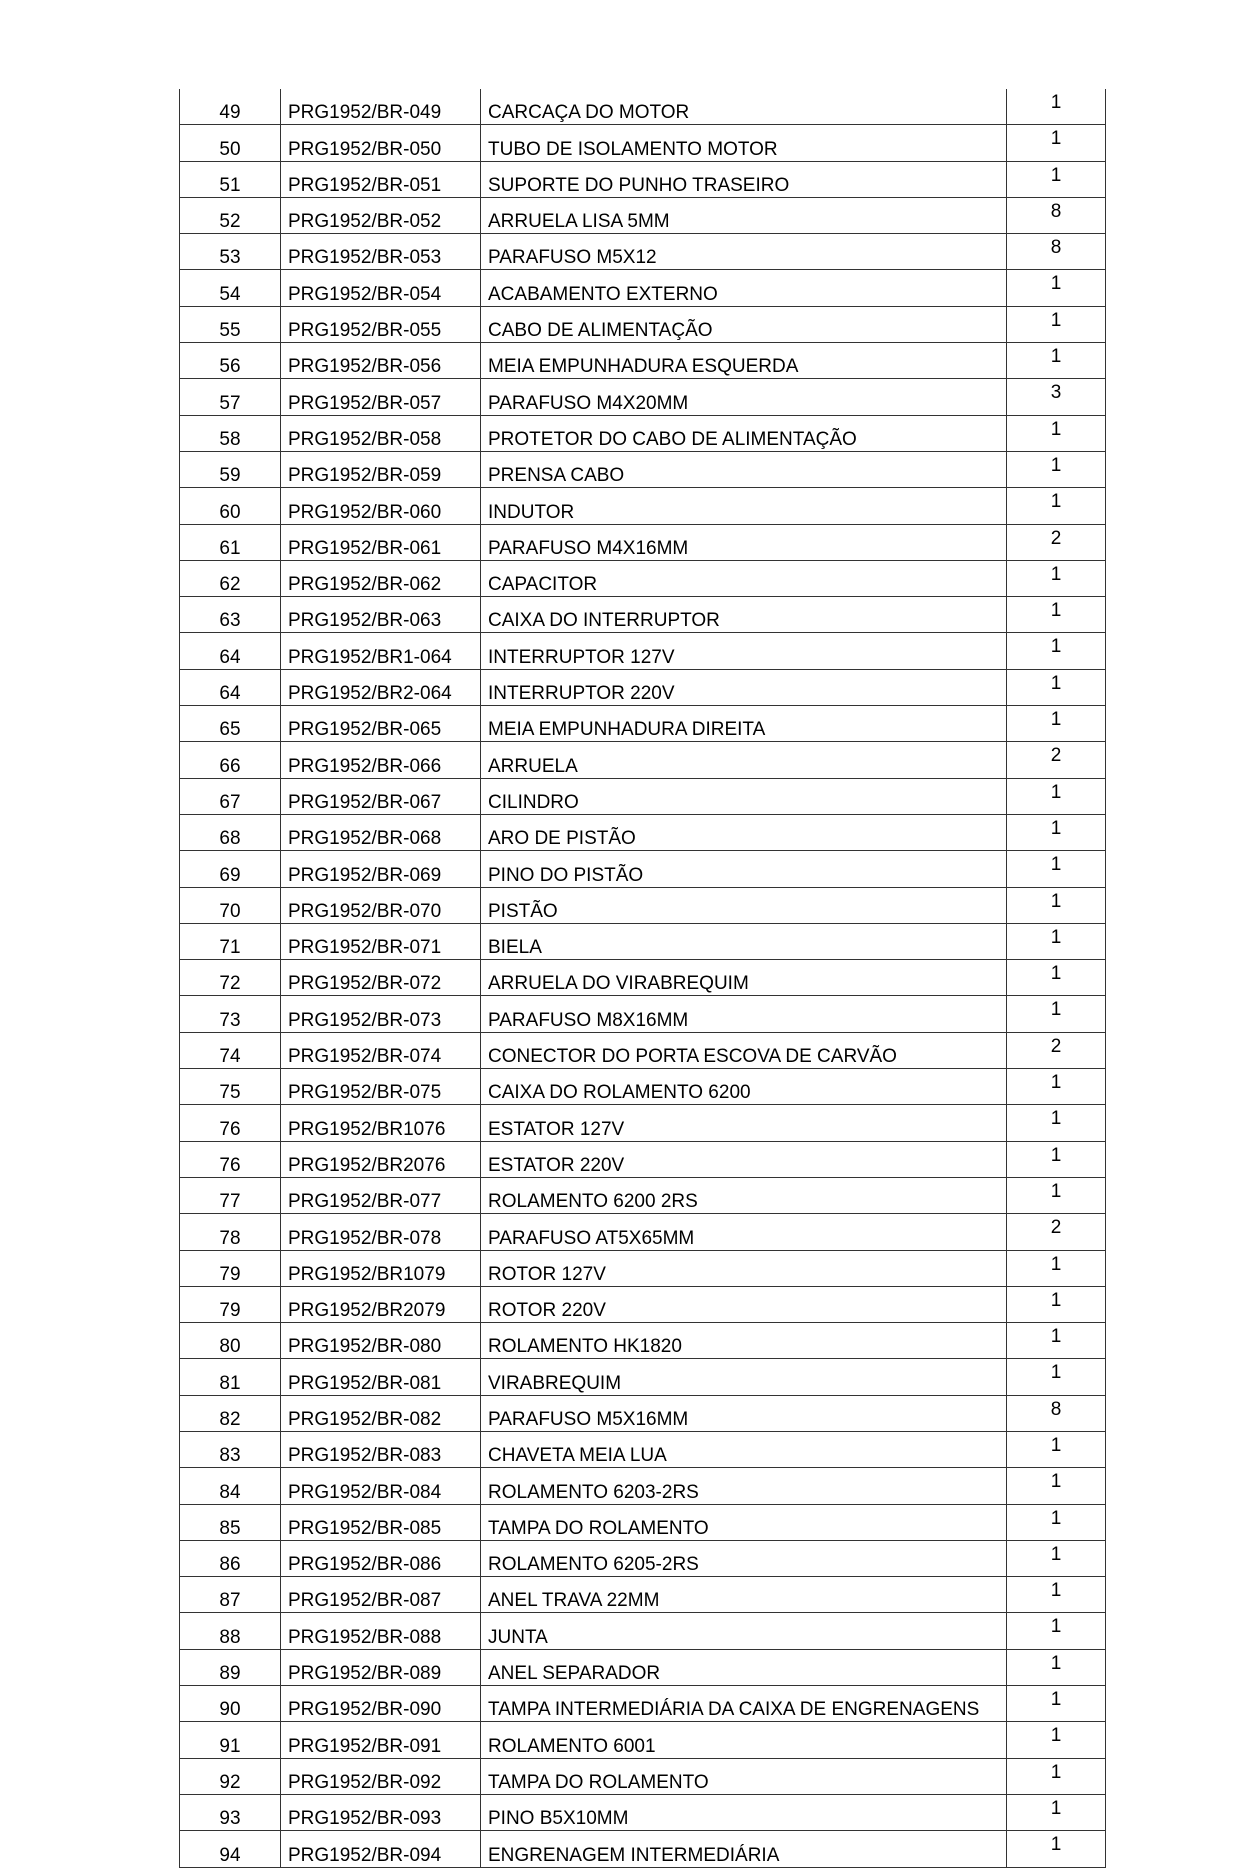 This screenshot has height=1868, width=1241. I want to click on part-code: PRG1952/BR-063, so click(380, 615).